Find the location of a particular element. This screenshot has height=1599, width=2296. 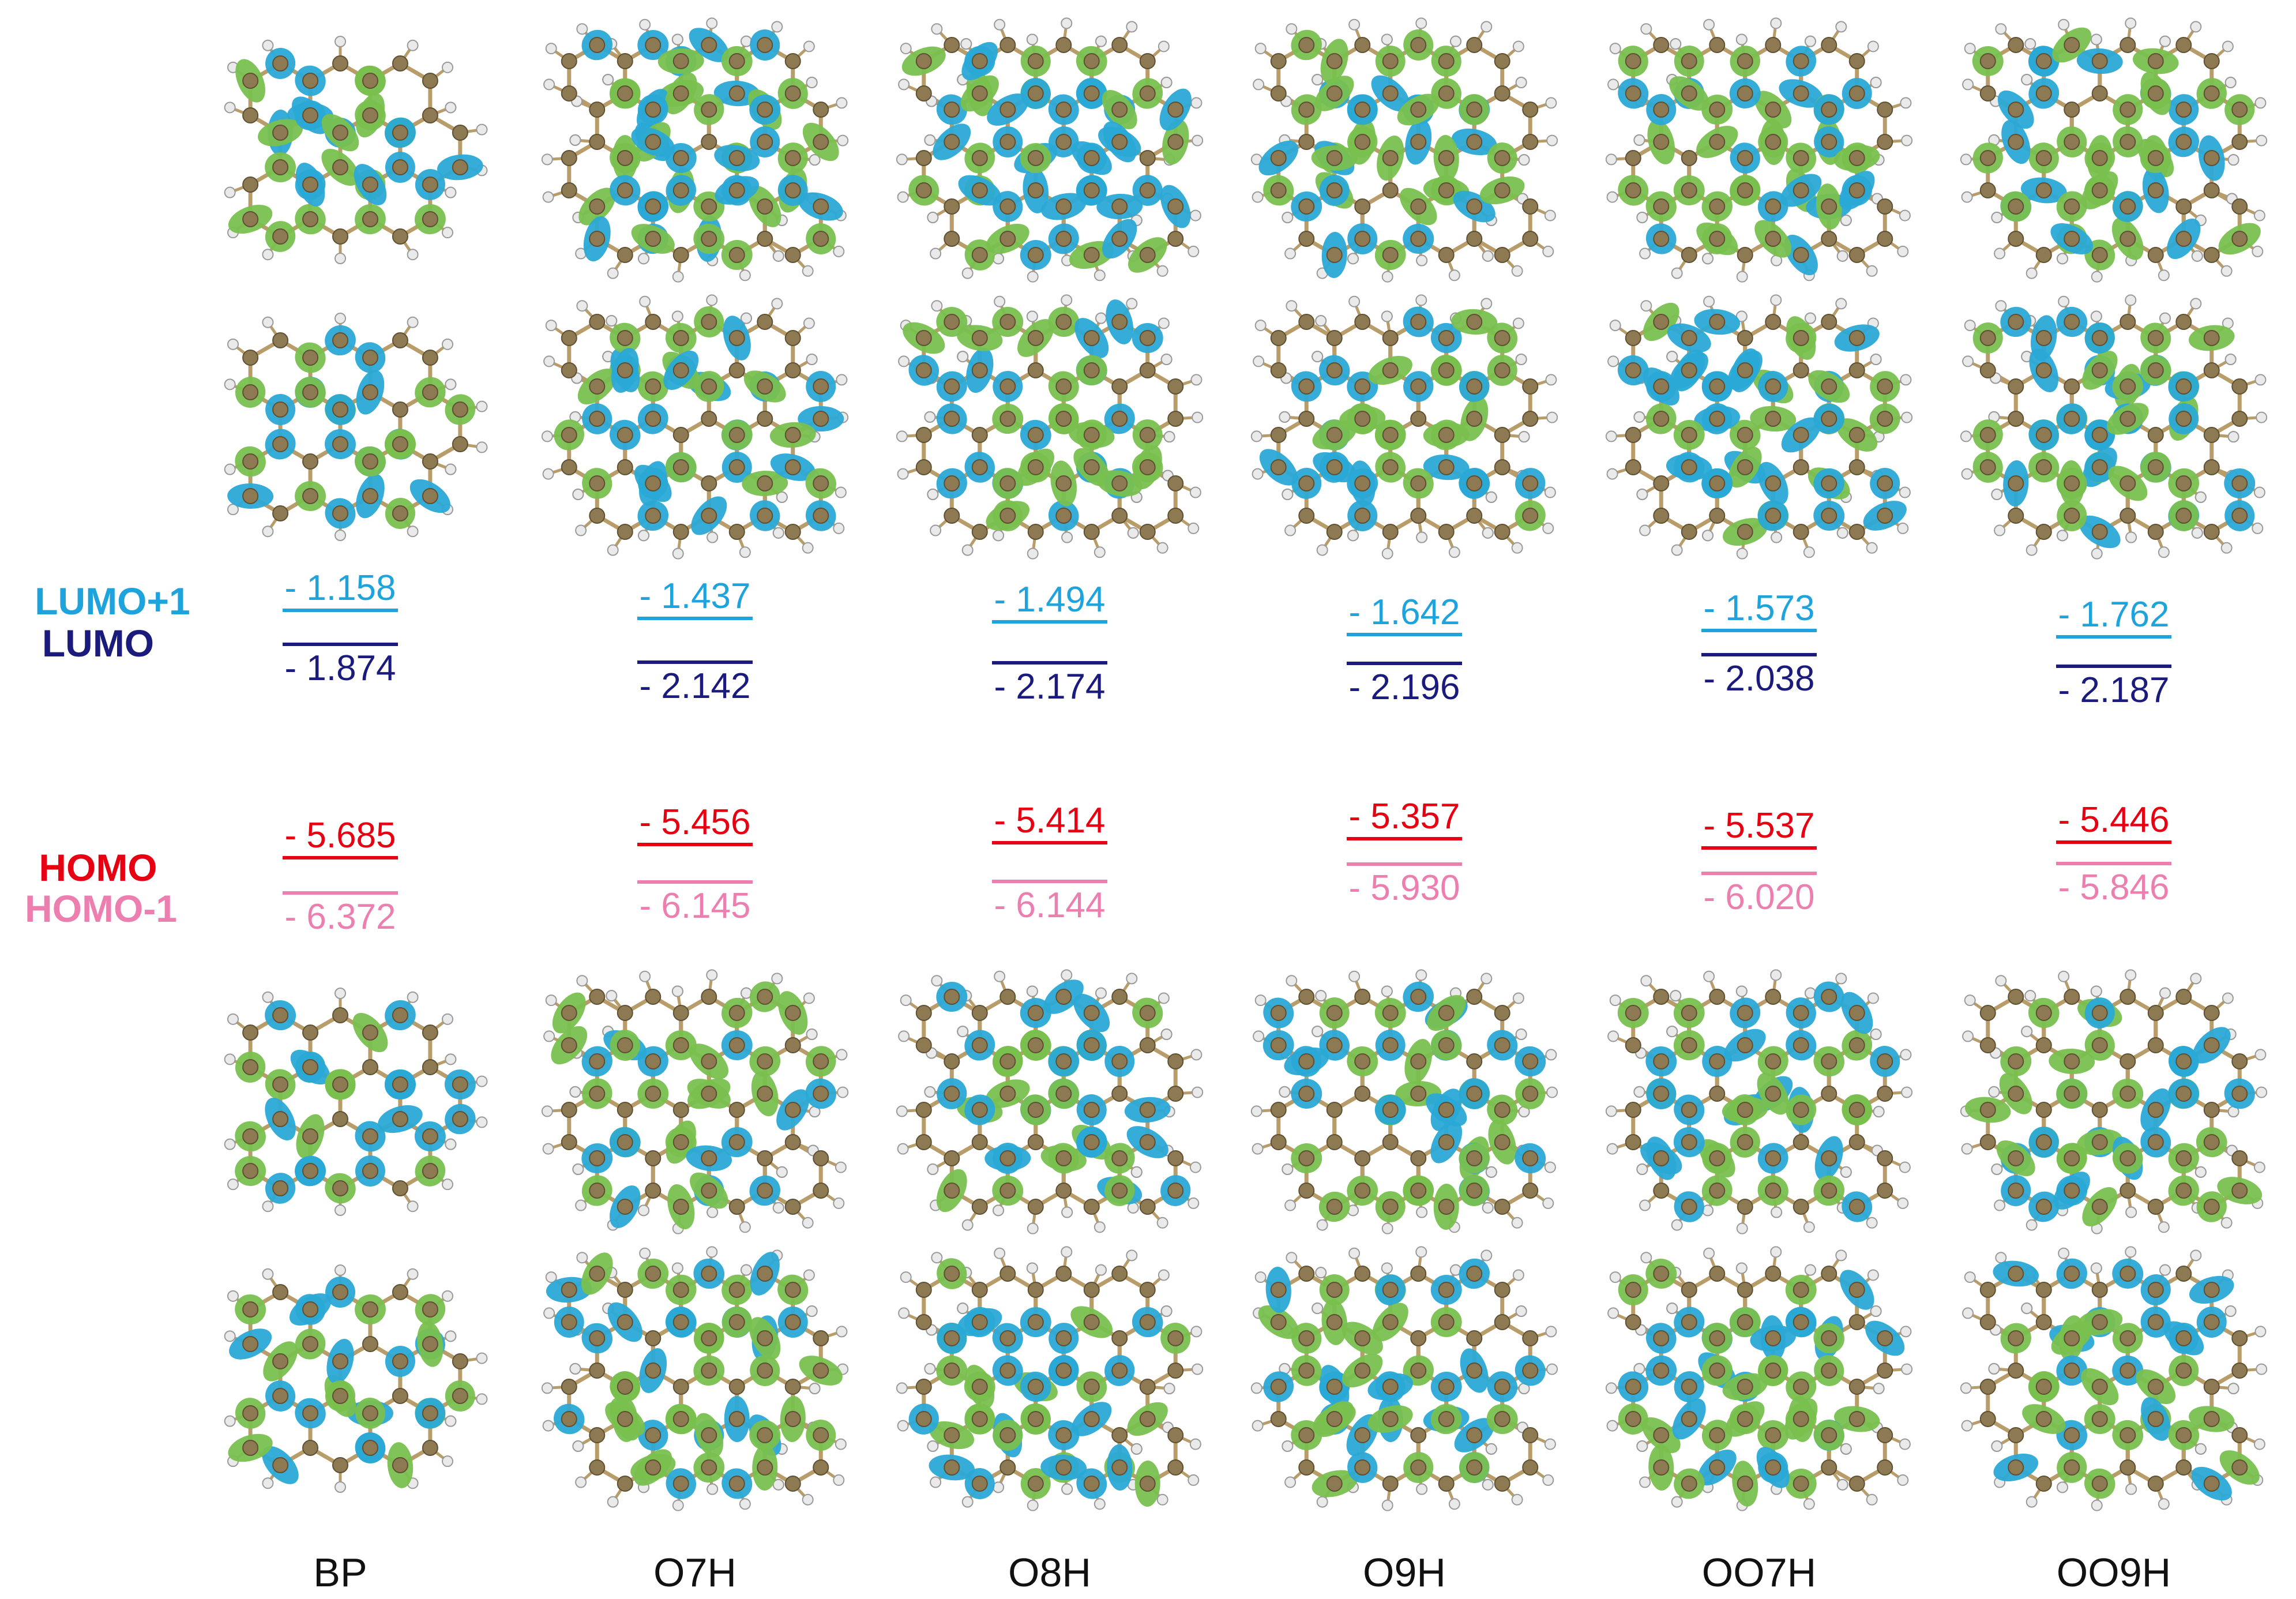

energy-value-OO7H-homo: - 5.537 is located at coordinates (1758, 826).